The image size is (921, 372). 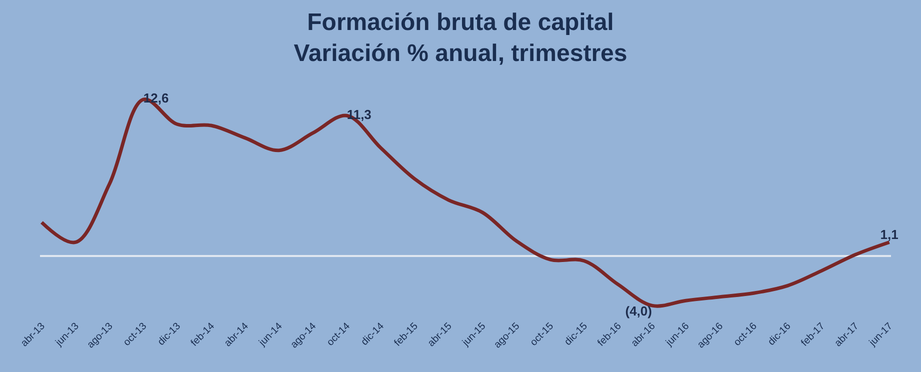 What do you see at coordinates (156, 98) in the screenshot?
I see `data-label: 12,6` at bounding box center [156, 98].